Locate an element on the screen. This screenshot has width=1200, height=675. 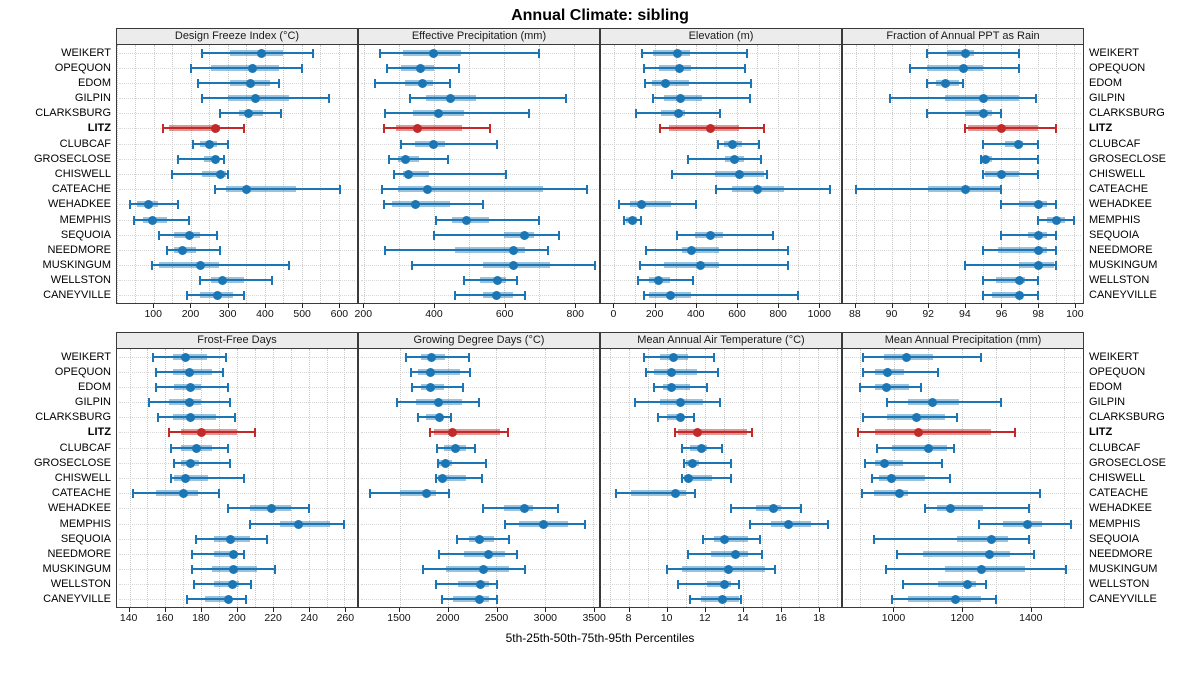
panel-title: Effective Precipitation (mm) is located at coordinates (479, 36).